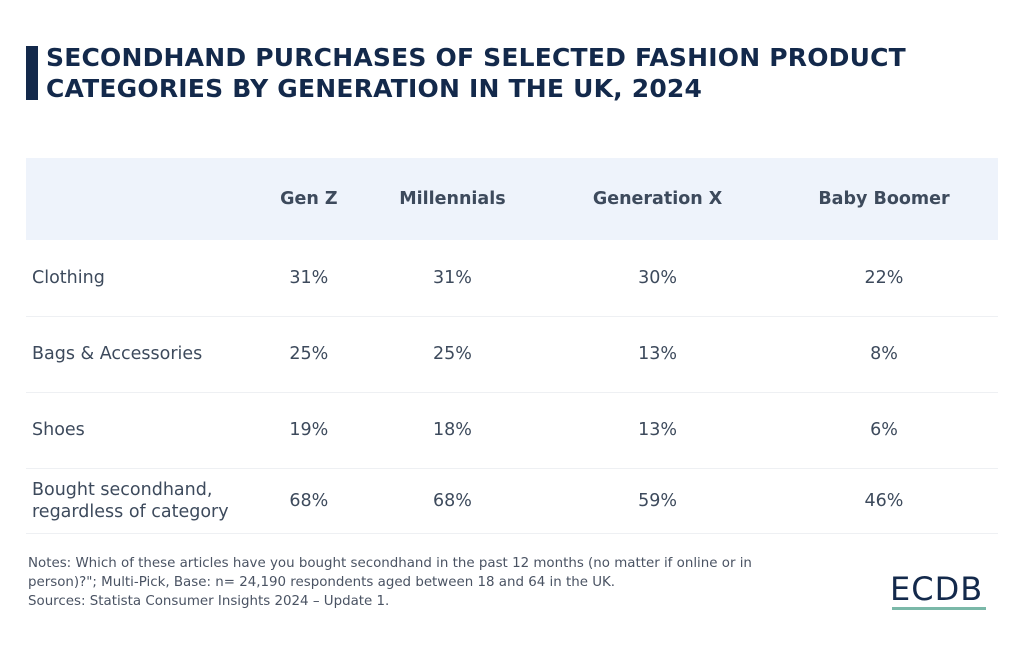  What do you see at coordinates (883, 354) in the screenshot?
I see `cell: 8%` at bounding box center [883, 354].